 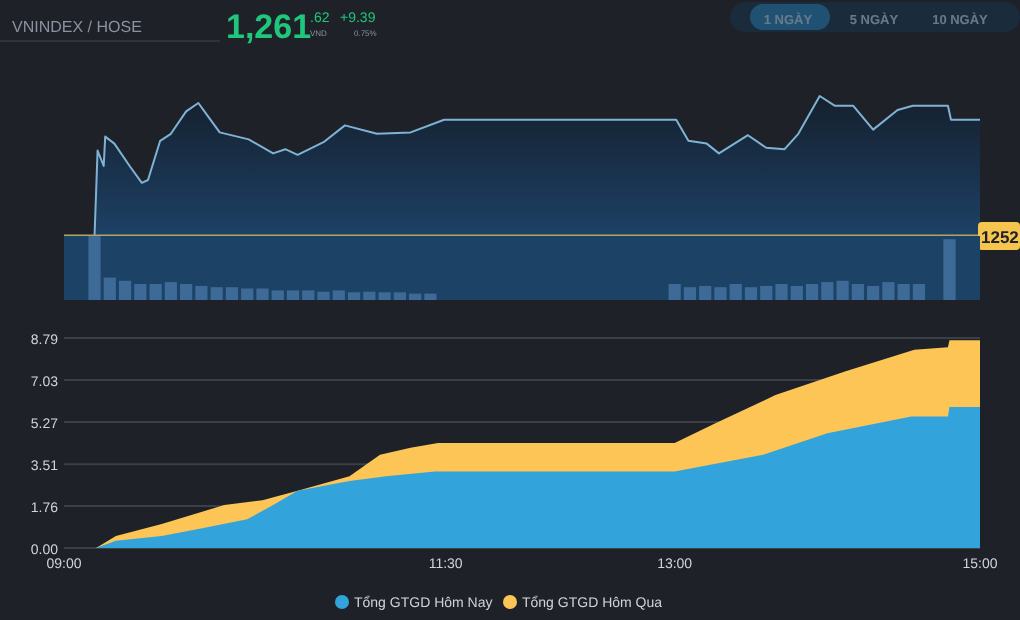 What do you see at coordinates (1000, 237) in the screenshot?
I see `text: 1252` at bounding box center [1000, 237].